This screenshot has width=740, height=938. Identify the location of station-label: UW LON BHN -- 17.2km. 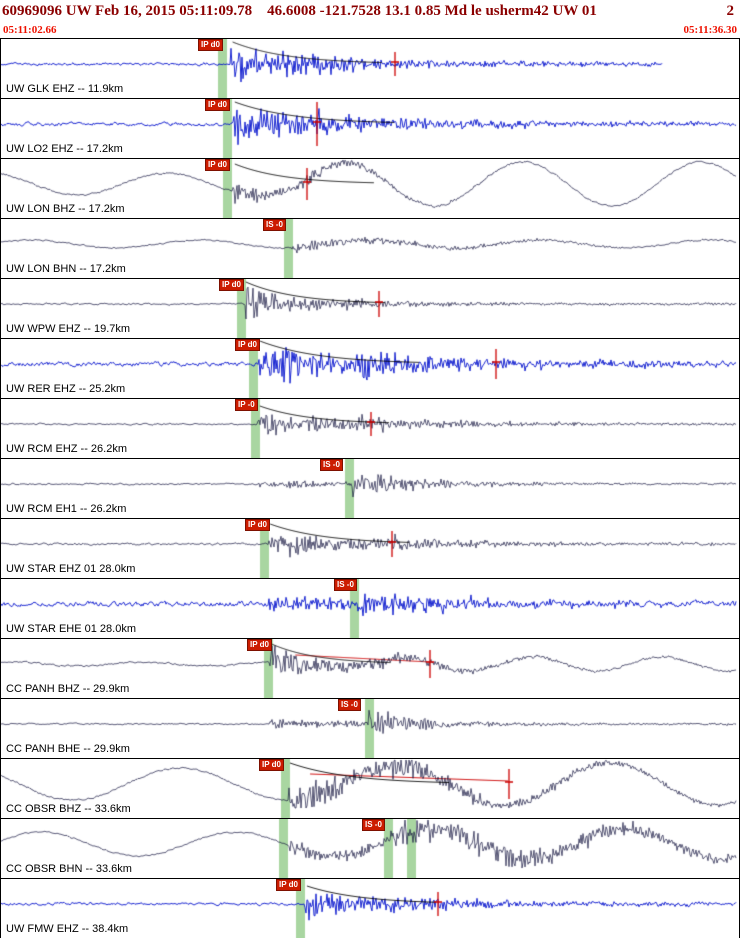
(66, 269).